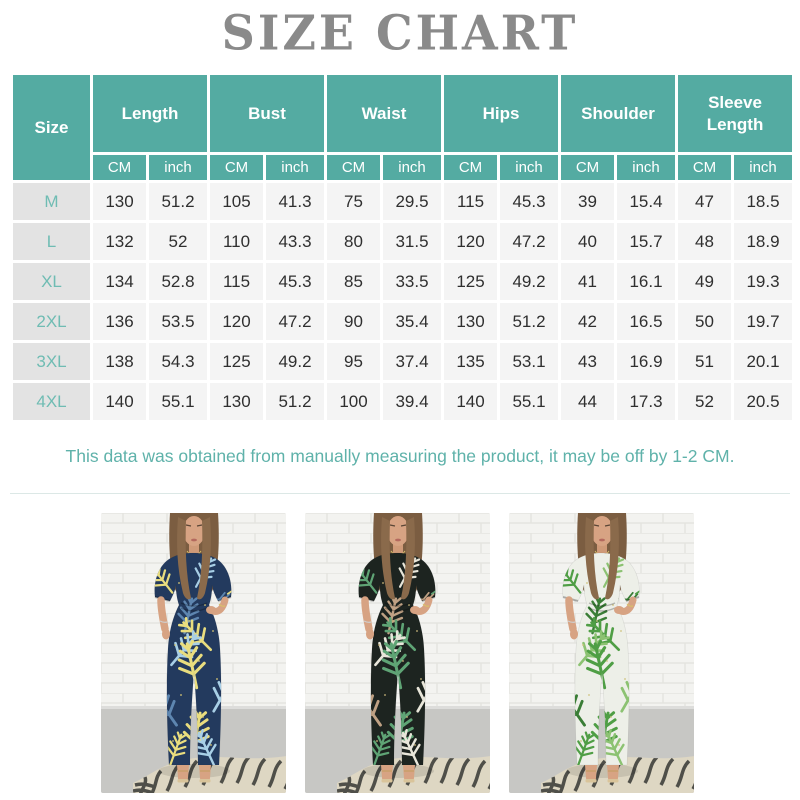 Image resolution: width=800 pixels, height=800 pixels. Describe the element at coordinates (119, 321) in the screenshot. I see `cell-length-cm: 136` at that location.